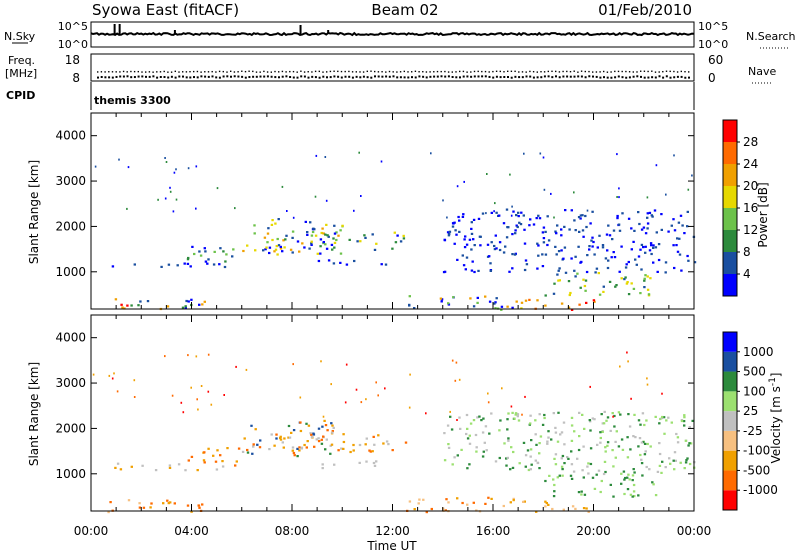  What do you see at coordinates (72, 60) in the screenshot?
I see `freq-left-tick-top: 18` at bounding box center [72, 60].